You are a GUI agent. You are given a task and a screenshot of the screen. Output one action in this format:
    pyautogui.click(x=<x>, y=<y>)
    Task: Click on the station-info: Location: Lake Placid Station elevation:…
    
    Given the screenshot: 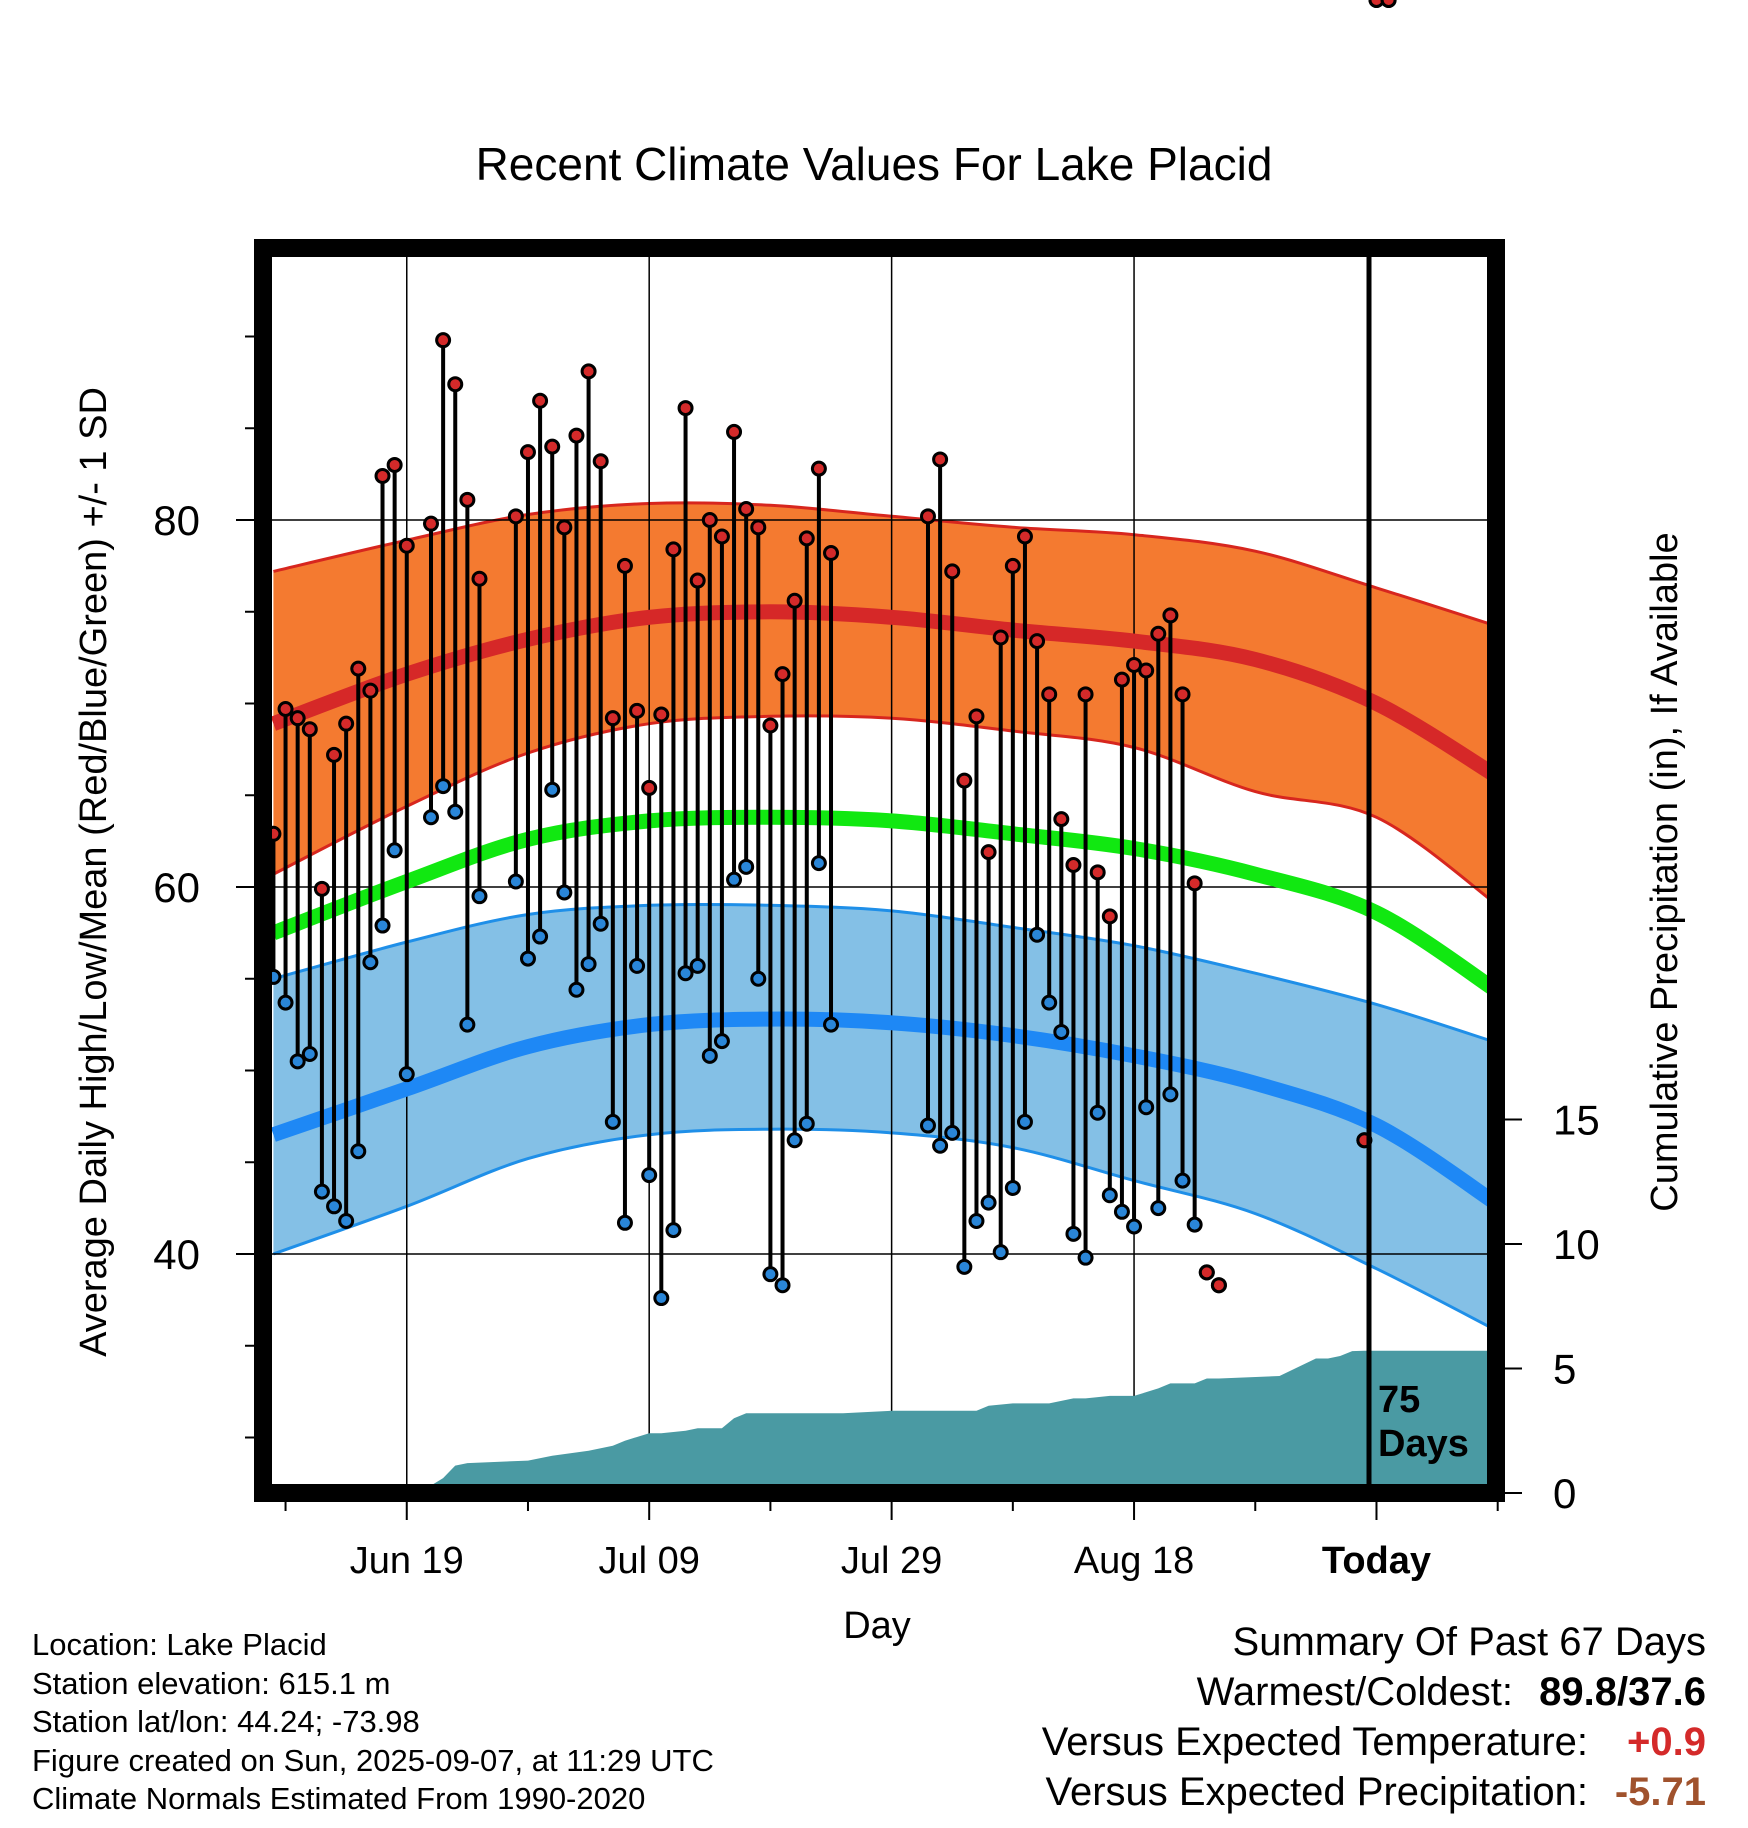 What is the action you would take?
    pyautogui.click(x=373, y=1722)
    